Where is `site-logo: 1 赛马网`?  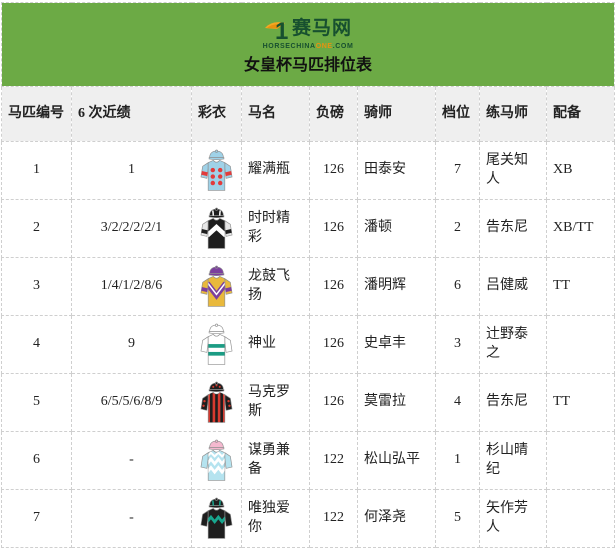
site-logo: 1 赛马网 is located at coordinates (308, 30).